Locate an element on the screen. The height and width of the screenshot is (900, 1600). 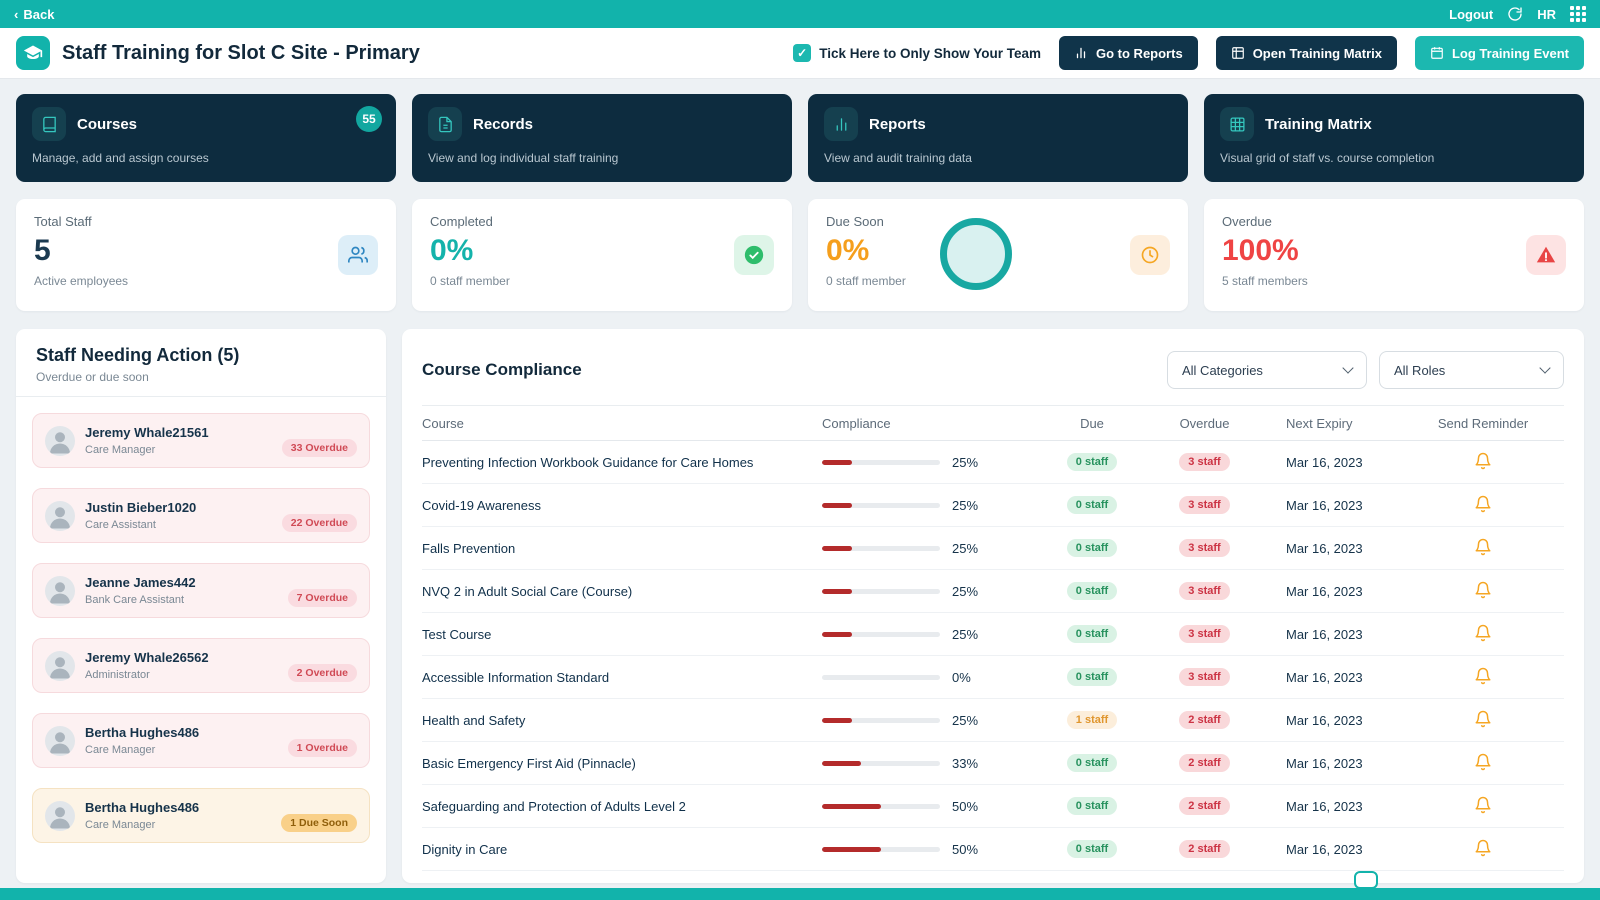
course-name-link: Falls Prevention is located at coordinates (469, 548).